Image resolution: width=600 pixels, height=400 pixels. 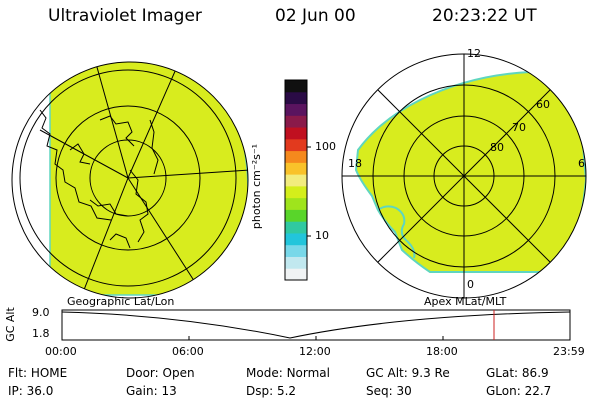 I want to click on status-ip: IP: 36.0, so click(x=31, y=391).